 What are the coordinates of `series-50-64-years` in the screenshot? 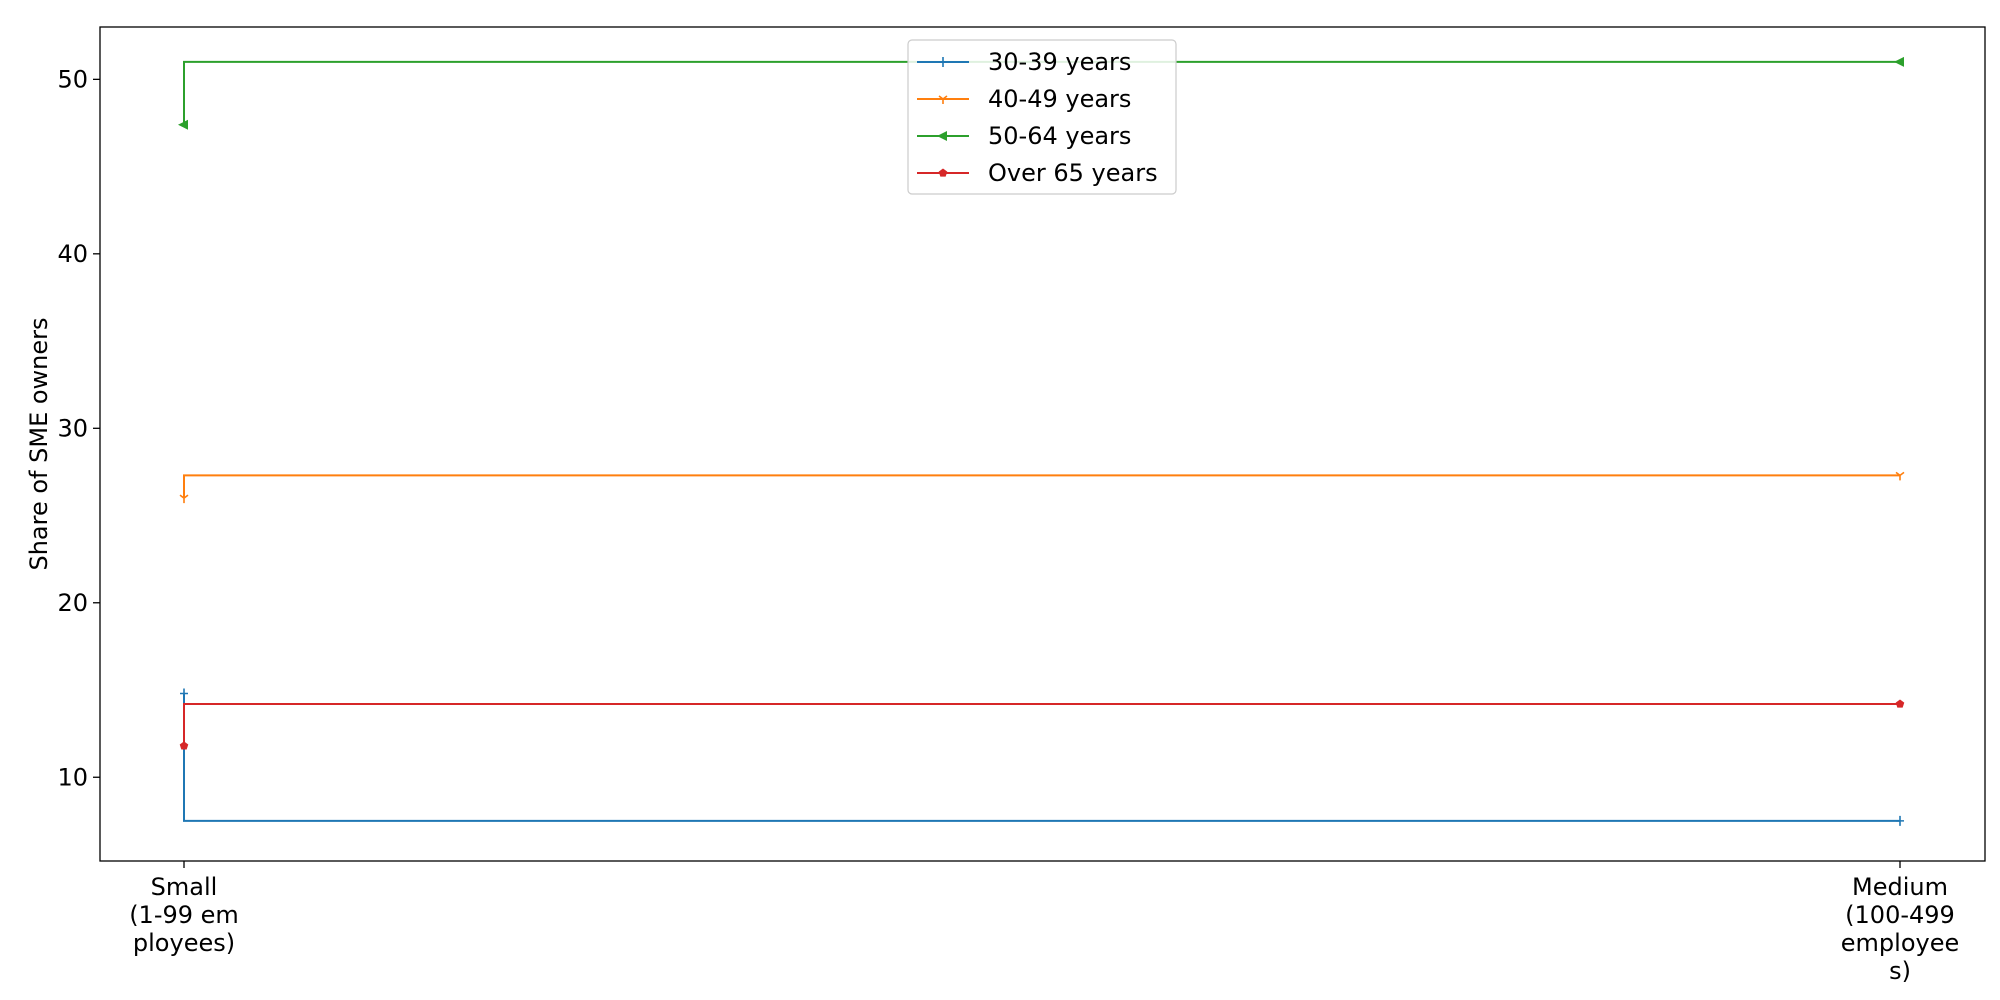 It's located at (1041, 93).